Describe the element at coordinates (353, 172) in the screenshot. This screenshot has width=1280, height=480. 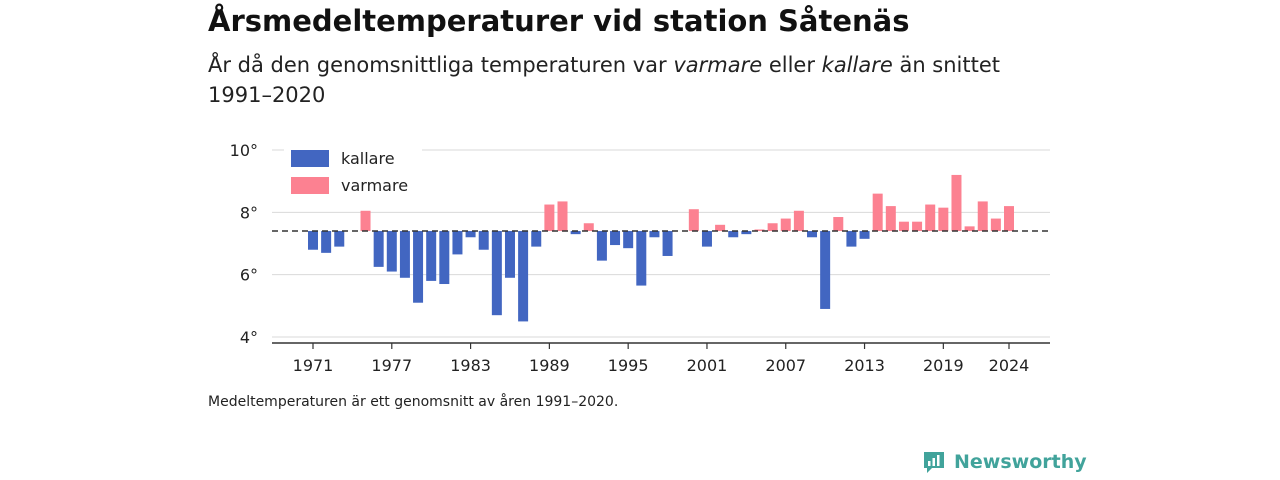
I see `legend: kallare varmare` at that location.